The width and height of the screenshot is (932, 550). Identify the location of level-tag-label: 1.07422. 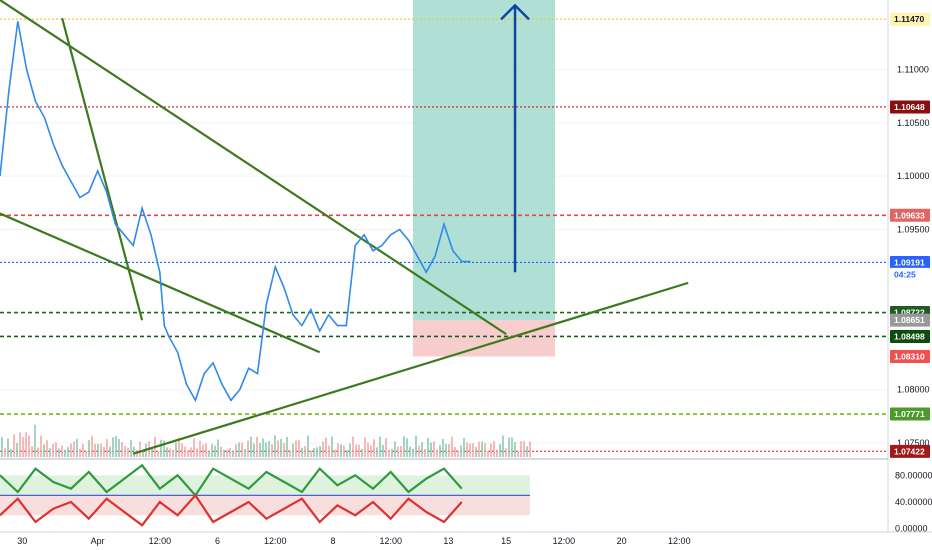
(909, 451).